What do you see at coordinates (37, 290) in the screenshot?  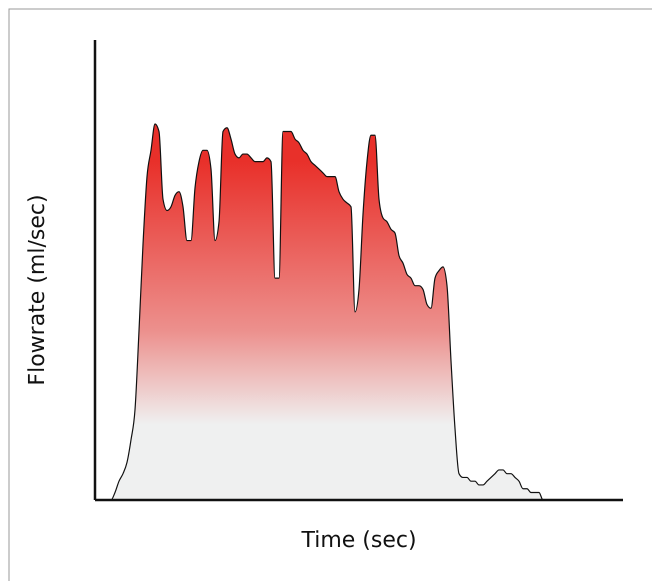 I see `y-axis-title: Flowrate (ml/sec)` at bounding box center [37, 290].